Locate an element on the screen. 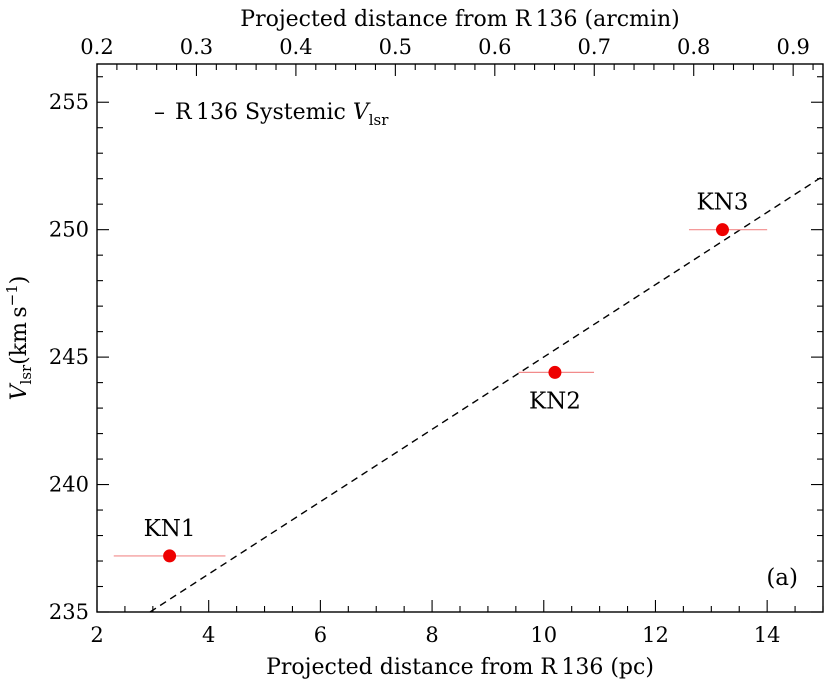 The width and height of the screenshot is (830, 689). top-x-tick-label: 0.3 is located at coordinates (196, 47).